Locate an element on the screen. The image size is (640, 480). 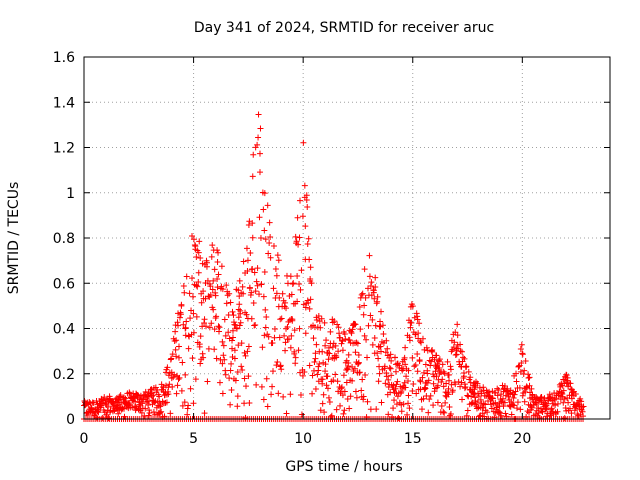
y-tick-label: 1.4 is located at coordinates (64, 103).